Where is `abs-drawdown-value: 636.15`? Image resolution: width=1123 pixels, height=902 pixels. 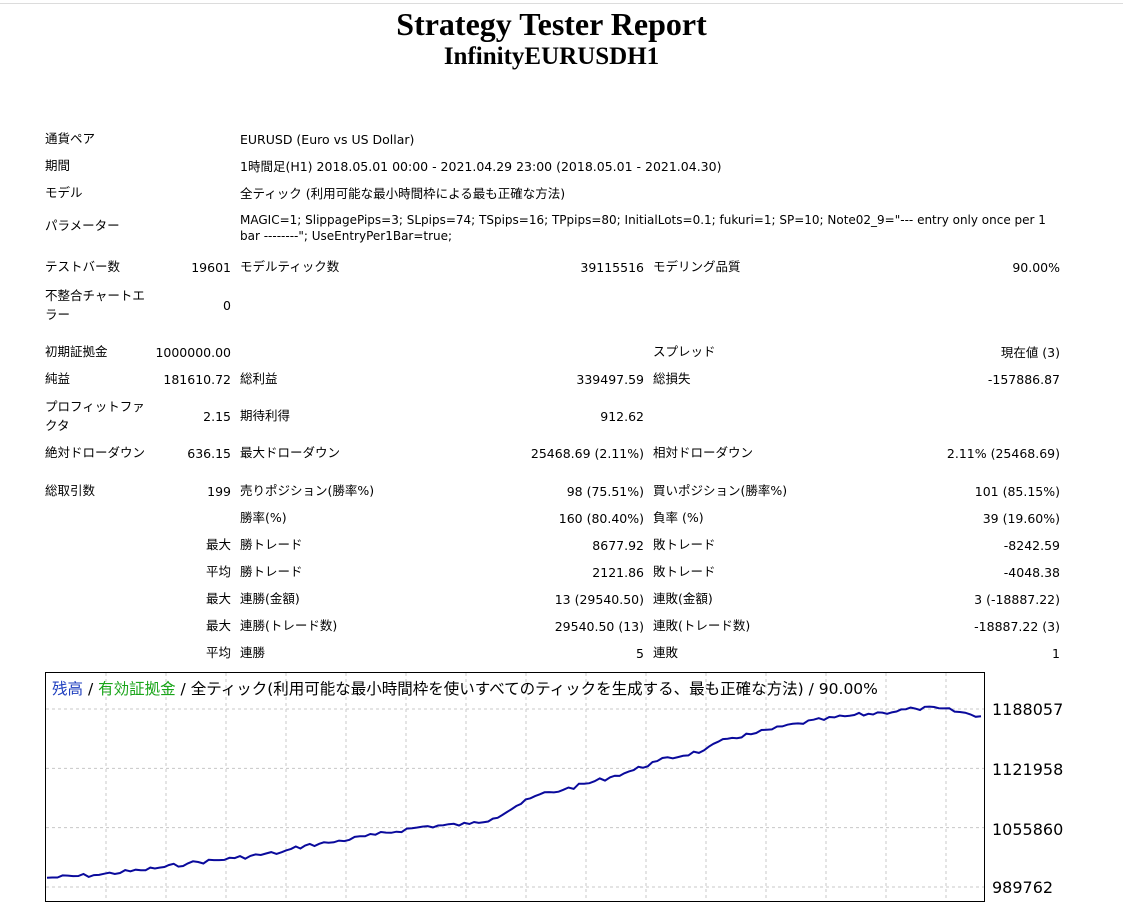
abs-drawdown-value: 636.15 is located at coordinates (209, 453).